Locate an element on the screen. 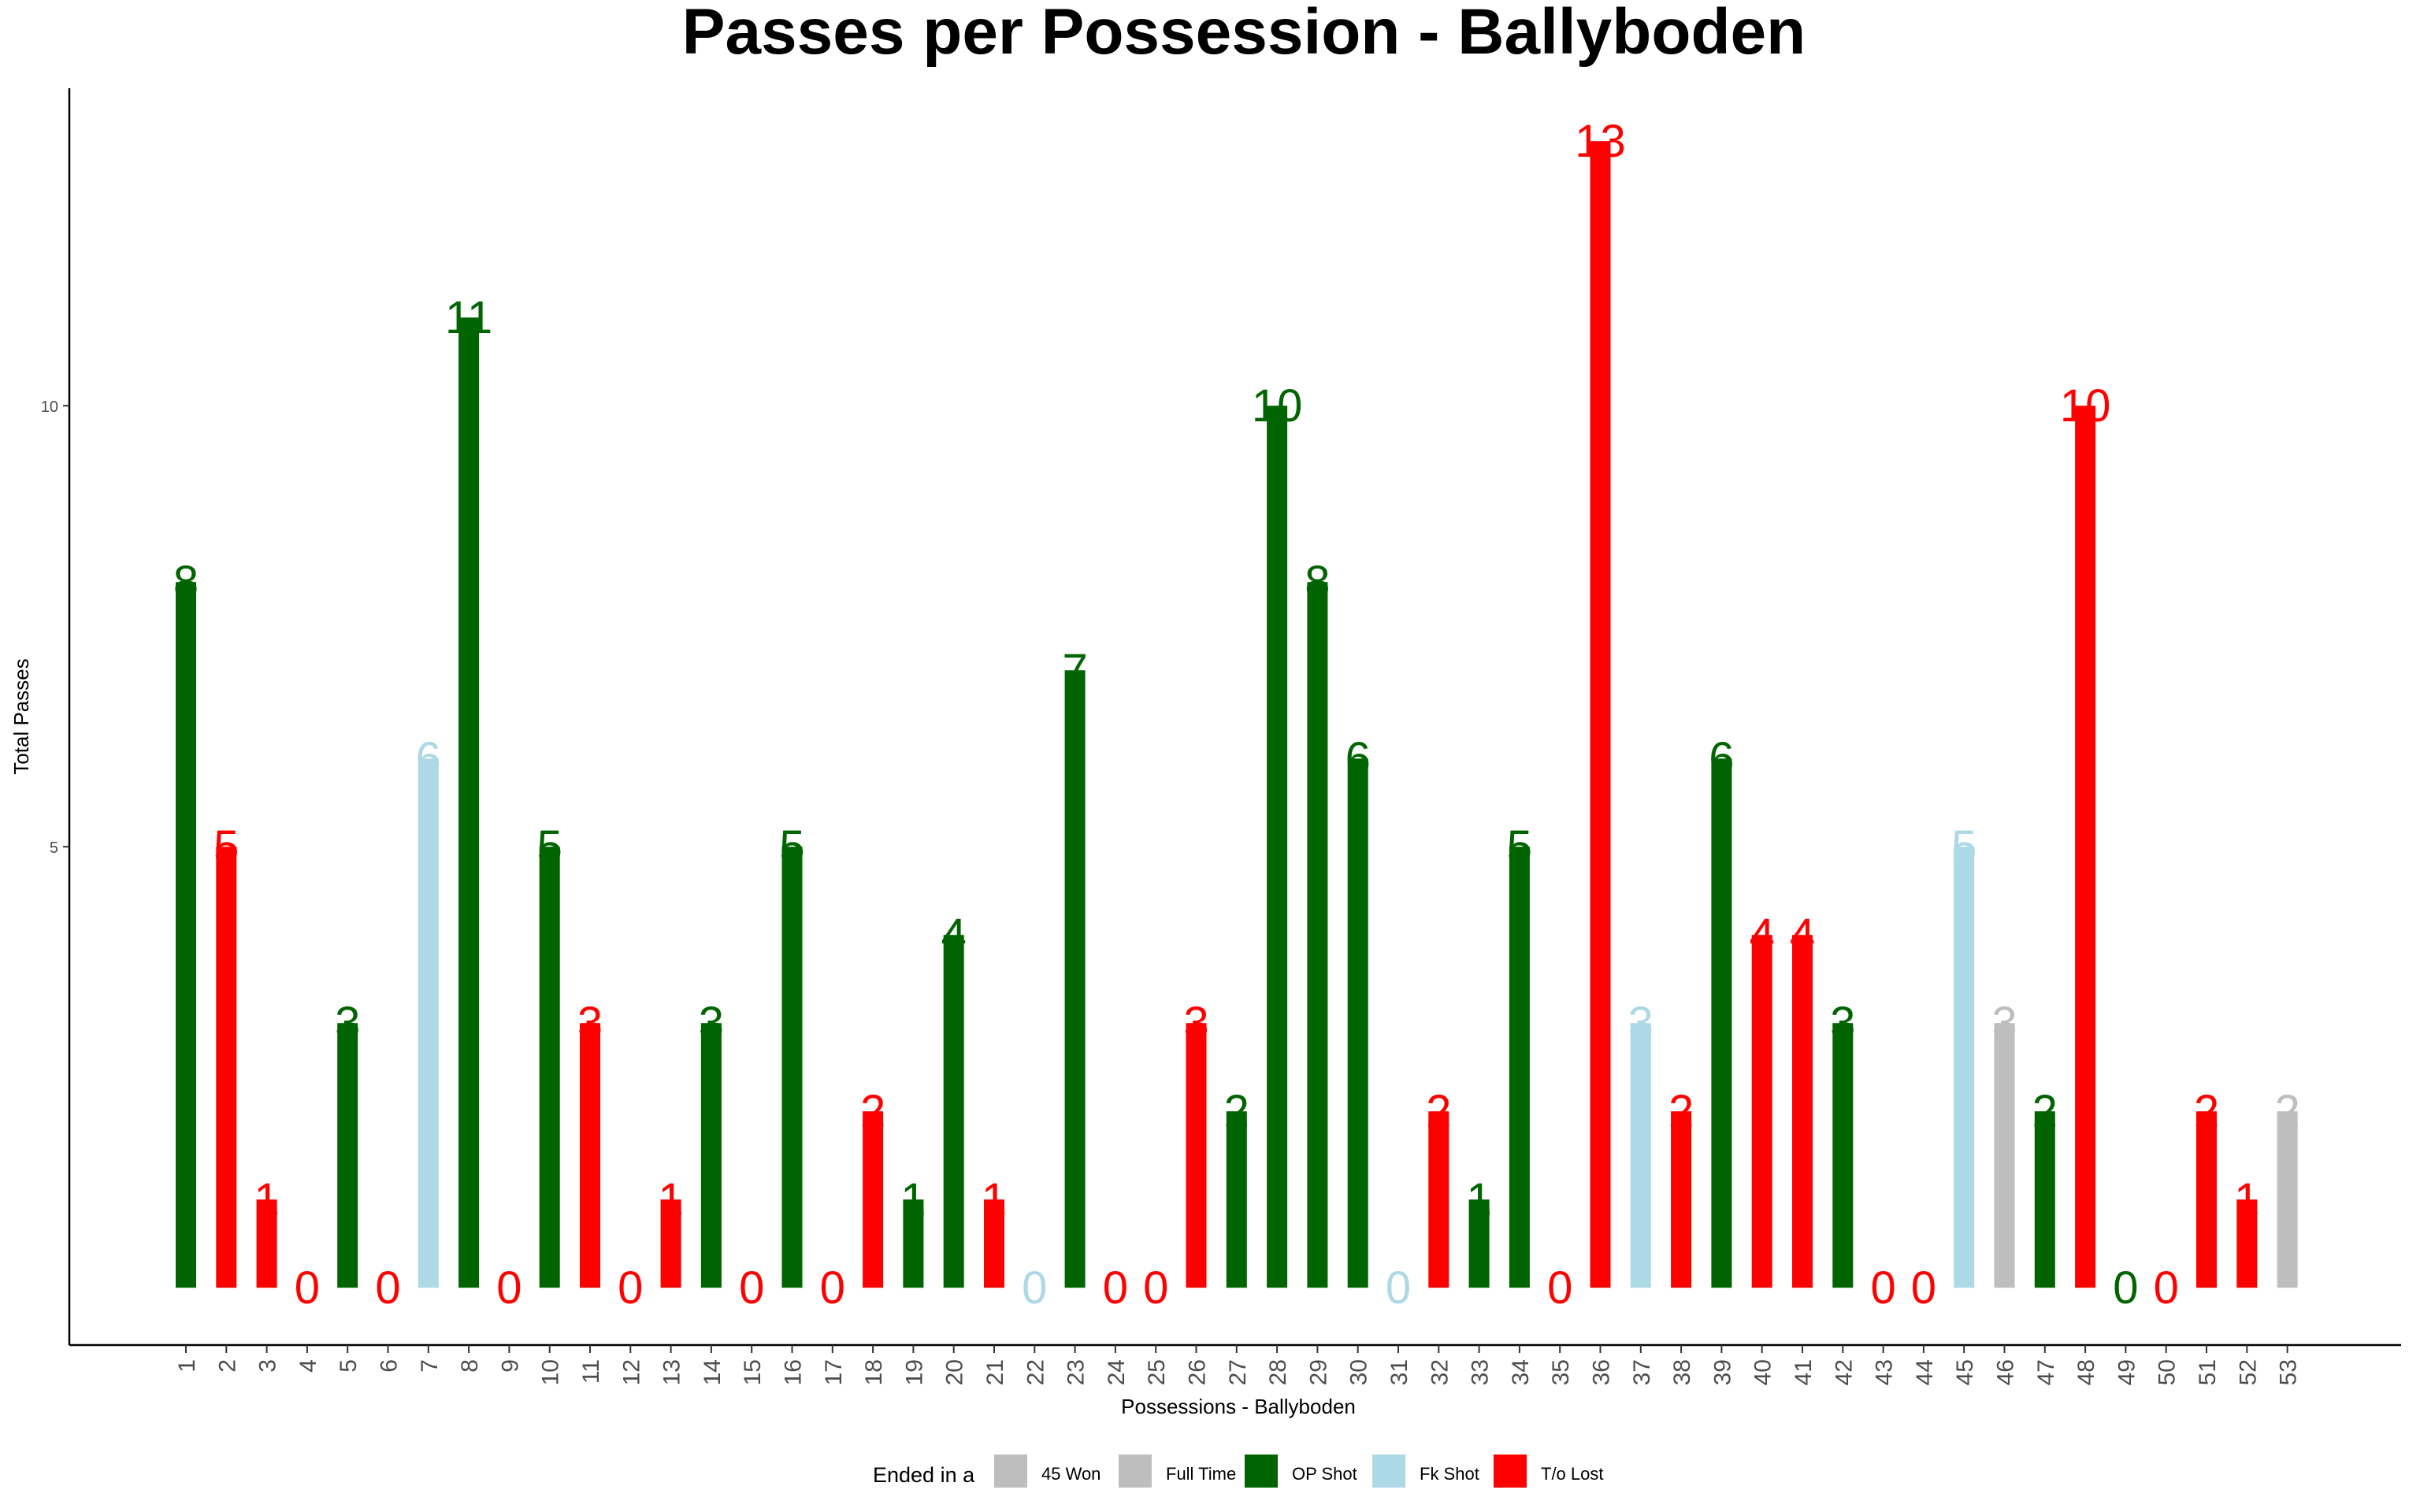 This screenshot has width=2420, height=1512. x-tick-label-50: 50 is located at coordinates (2168, 1372).